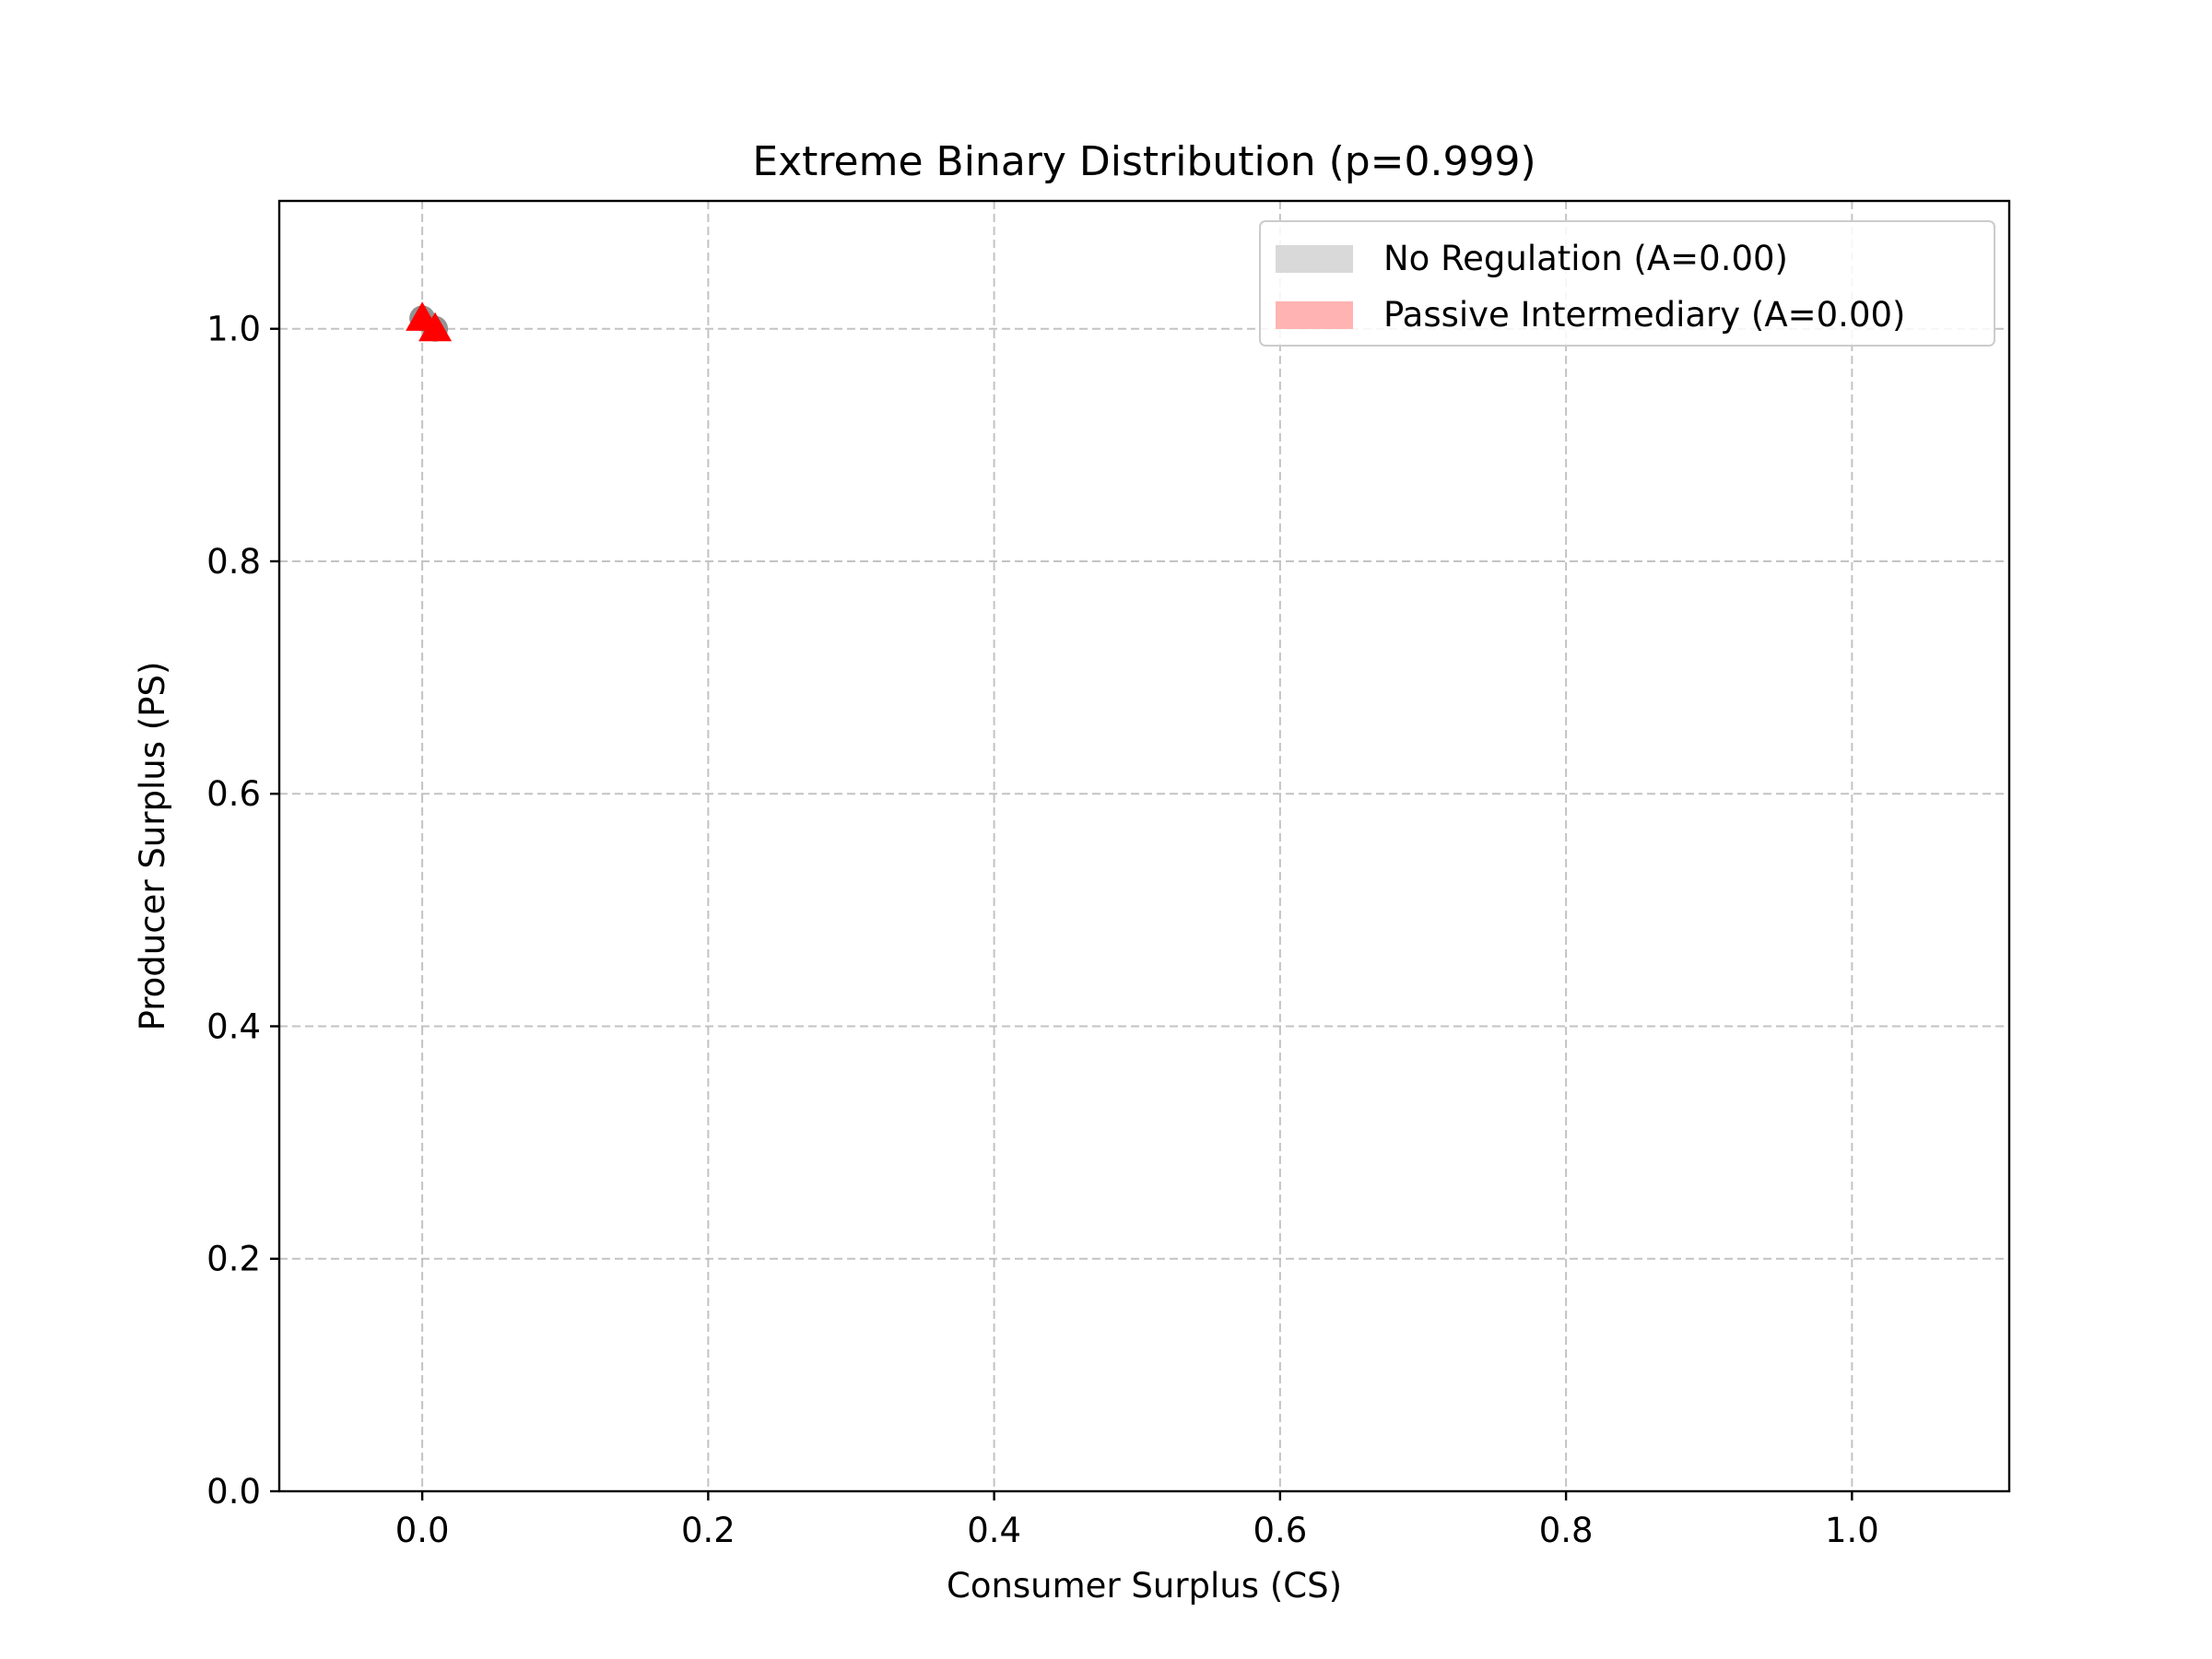 The image size is (2212, 1659). I want to click on passive-intermediary-point, so click(435, 327).